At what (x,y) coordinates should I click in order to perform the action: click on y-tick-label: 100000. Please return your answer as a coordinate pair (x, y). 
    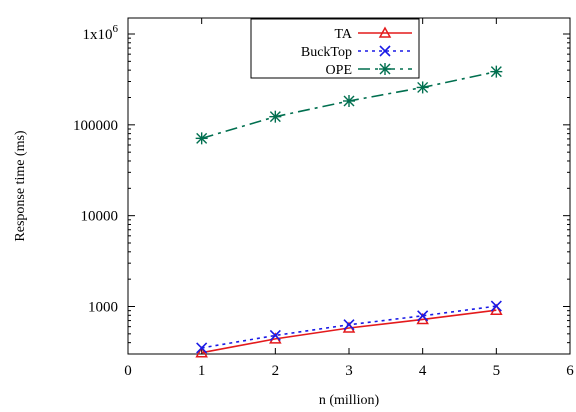
    Looking at the image, I should click on (95, 126).